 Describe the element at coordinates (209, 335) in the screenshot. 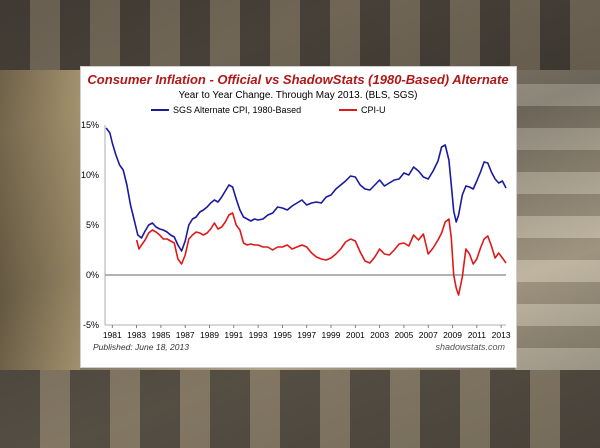

I see `x-tick-label: 1989` at that location.